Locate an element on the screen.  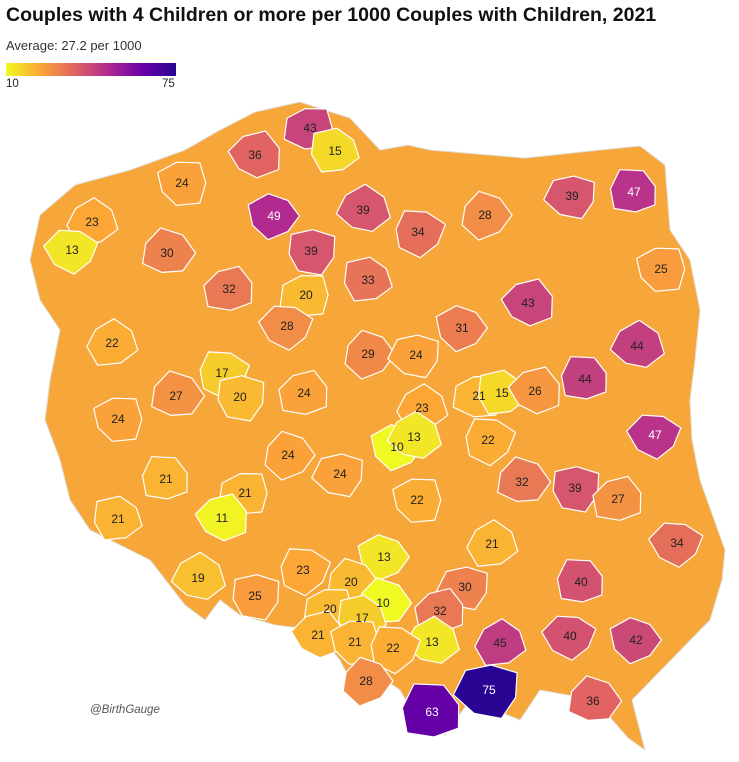
region-value-label: 10 is located at coordinates (383, 603).